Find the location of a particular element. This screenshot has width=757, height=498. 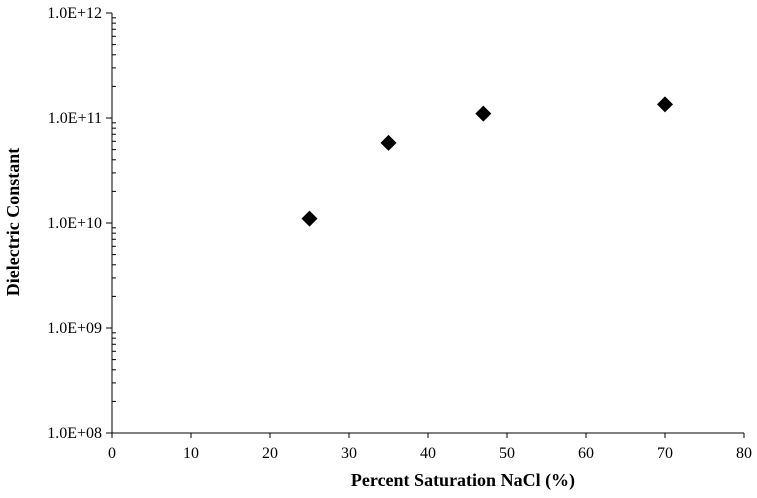

x-tick-label: 20 is located at coordinates (270, 453).